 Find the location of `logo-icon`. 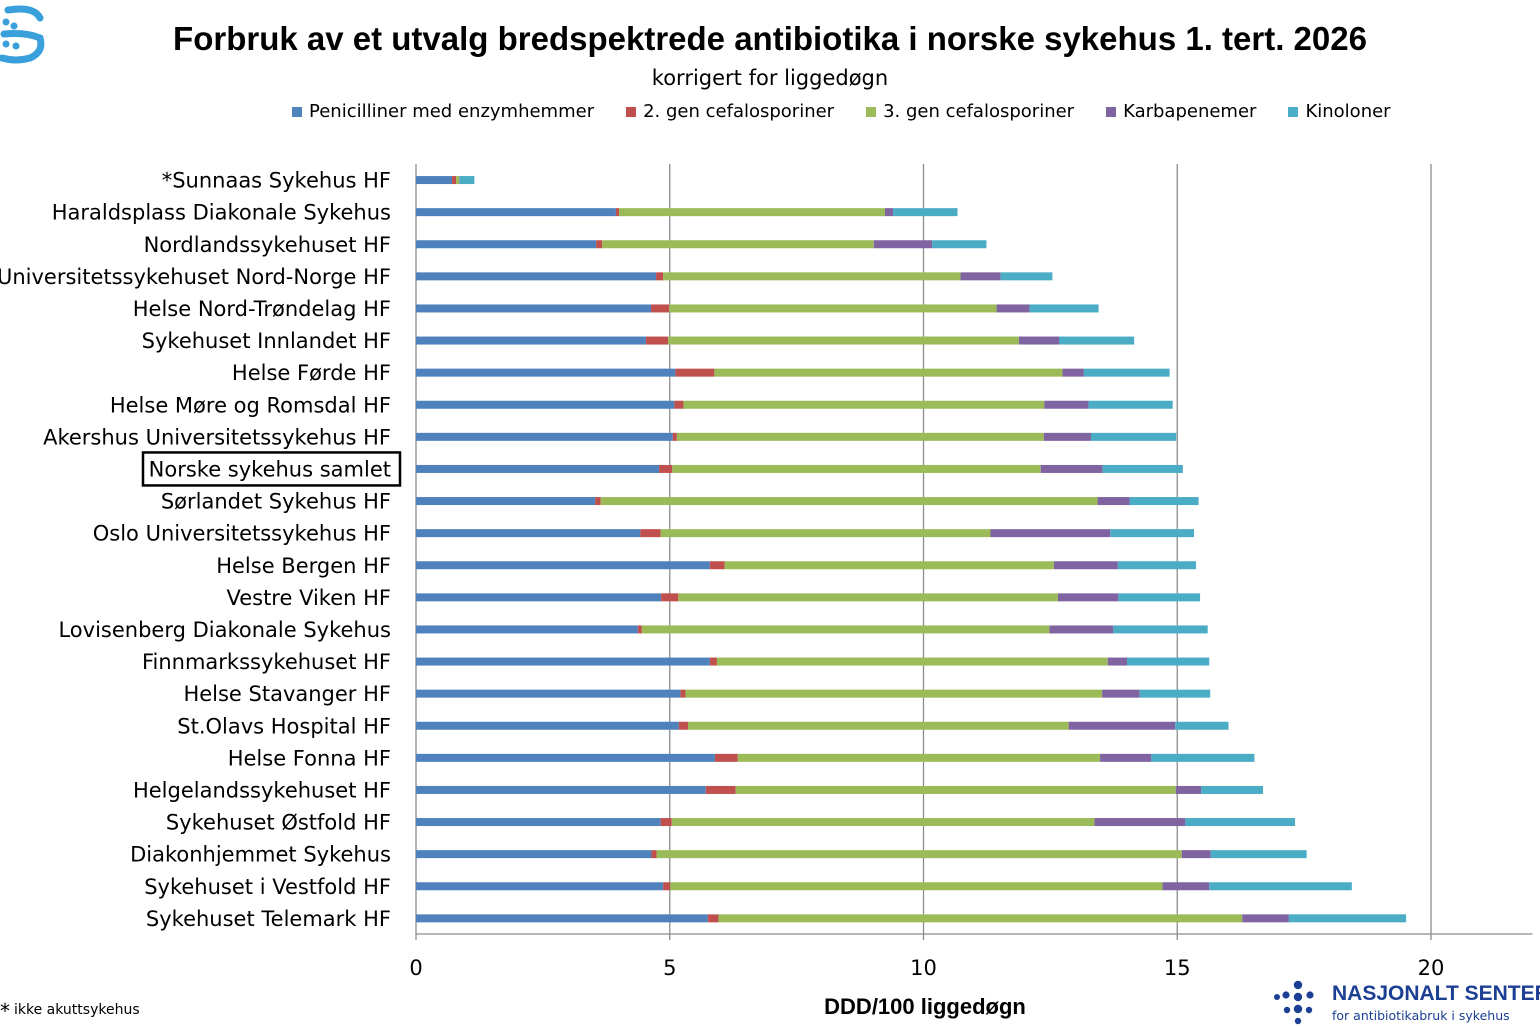

logo-icon is located at coordinates (22, 34).